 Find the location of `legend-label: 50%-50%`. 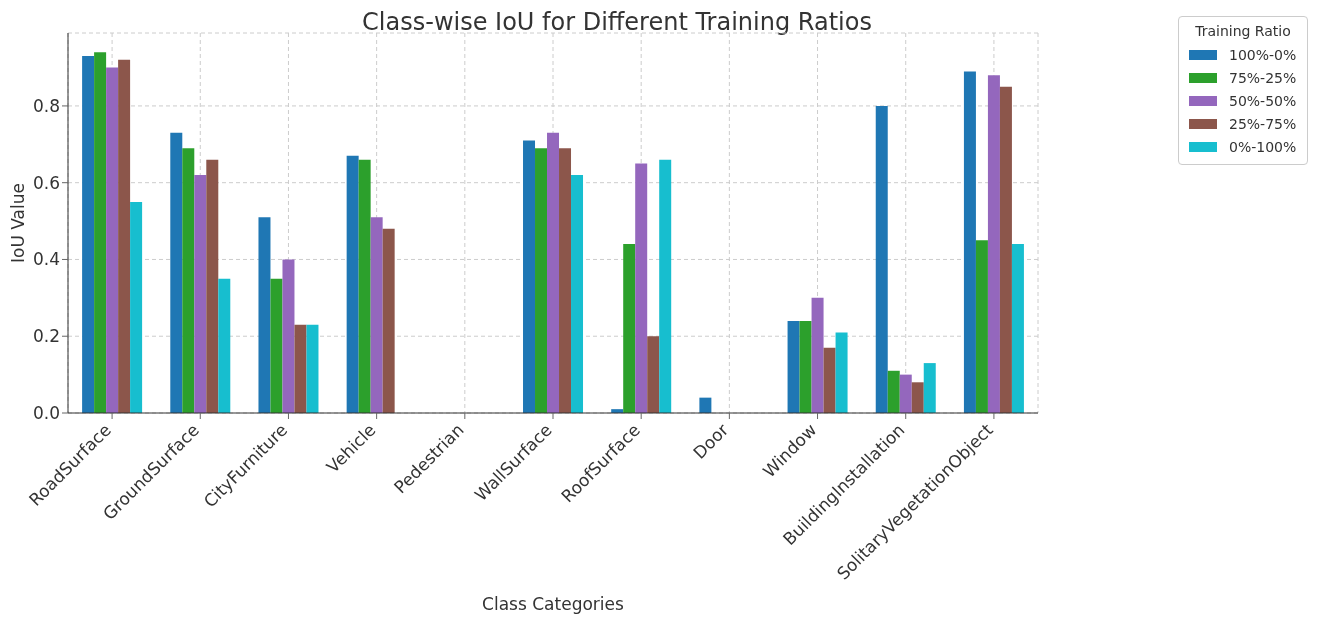

legend-label: 50%-50% is located at coordinates (1262, 101).